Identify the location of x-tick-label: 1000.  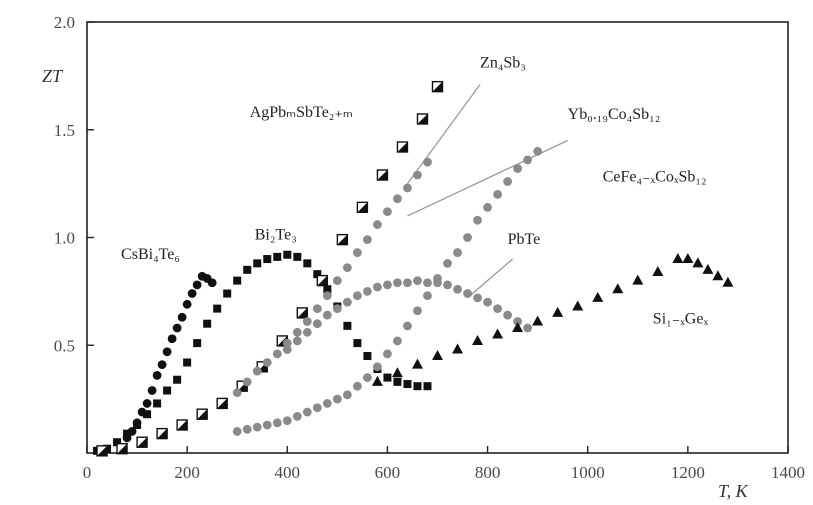
(588, 472).